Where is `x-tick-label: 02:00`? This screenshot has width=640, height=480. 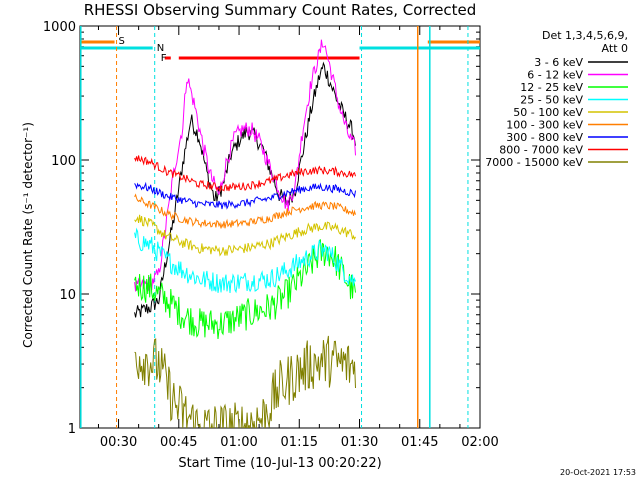
x-tick-label: 02:00 is located at coordinates (479, 442).